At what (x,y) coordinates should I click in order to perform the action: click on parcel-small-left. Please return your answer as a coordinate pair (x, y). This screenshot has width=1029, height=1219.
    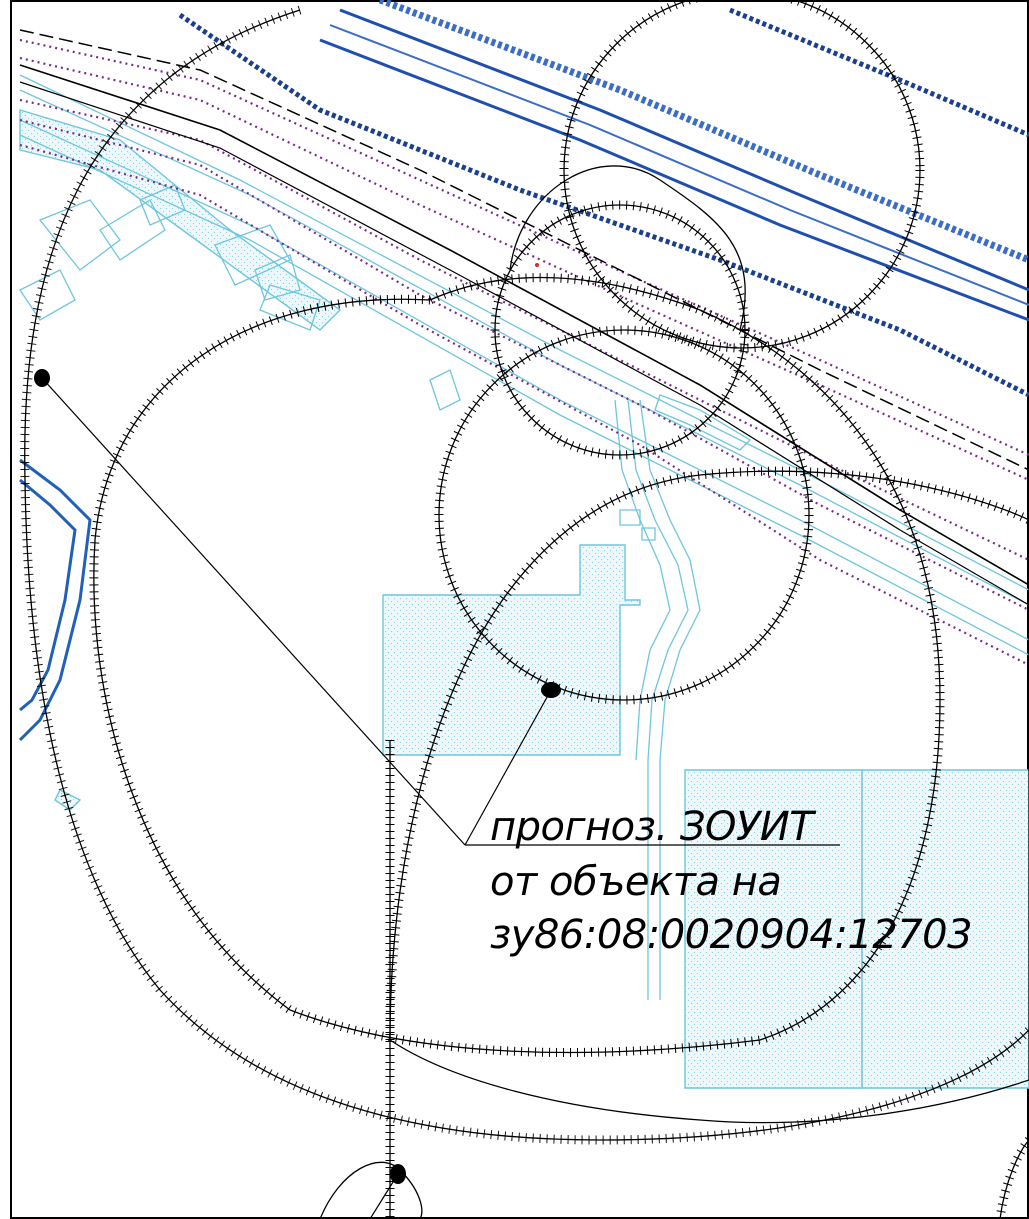
    Looking at the image, I should click on (68, 800).